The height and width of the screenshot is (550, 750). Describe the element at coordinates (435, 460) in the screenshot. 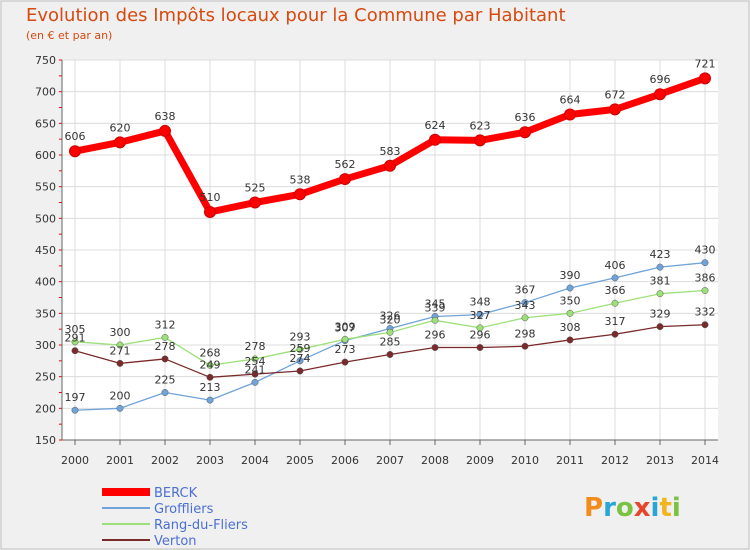

I see `x-tick-label: 2008` at that location.